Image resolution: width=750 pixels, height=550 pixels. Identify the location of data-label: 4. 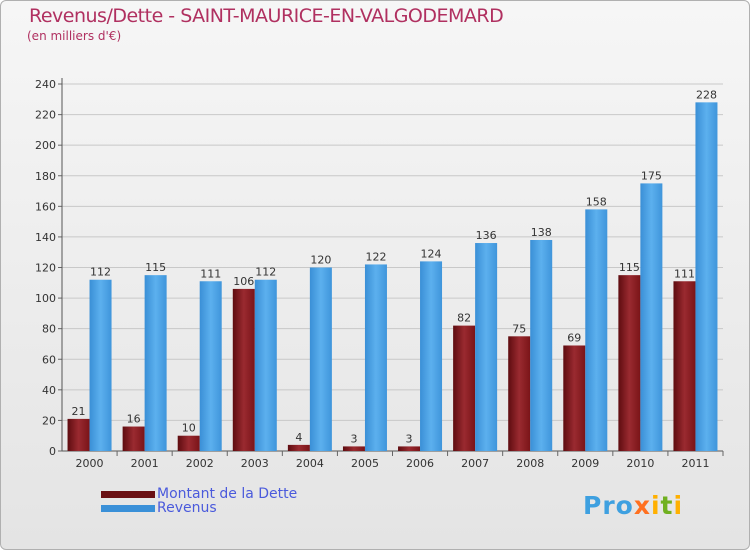
(298, 437).